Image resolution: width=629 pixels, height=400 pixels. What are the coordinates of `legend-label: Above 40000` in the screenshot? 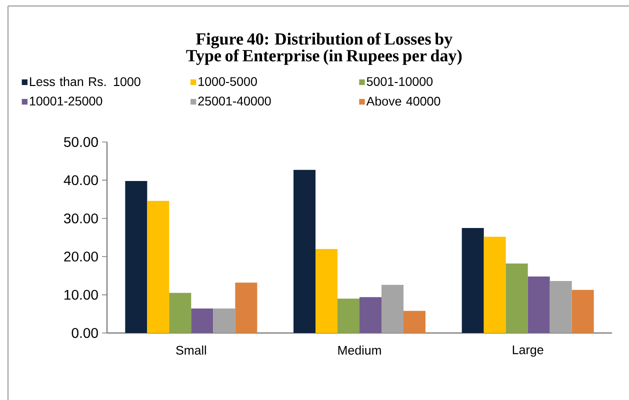 It's located at (403, 101).